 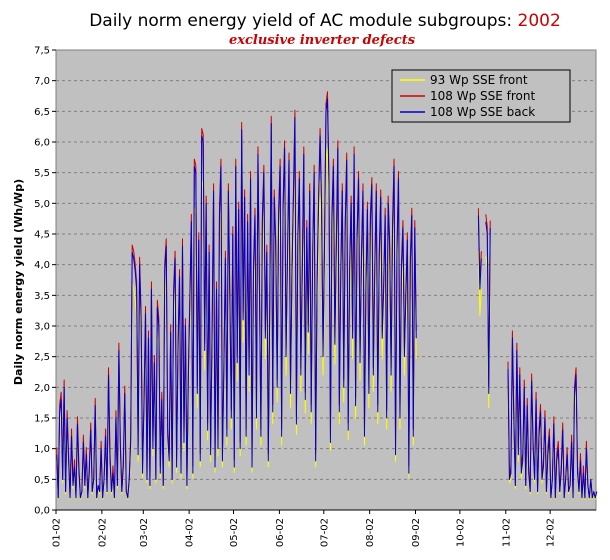 What do you see at coordinates (144, 532) in the screenshot?
I see `x-tick-label: 03-02` at bounding box center [144, 532].